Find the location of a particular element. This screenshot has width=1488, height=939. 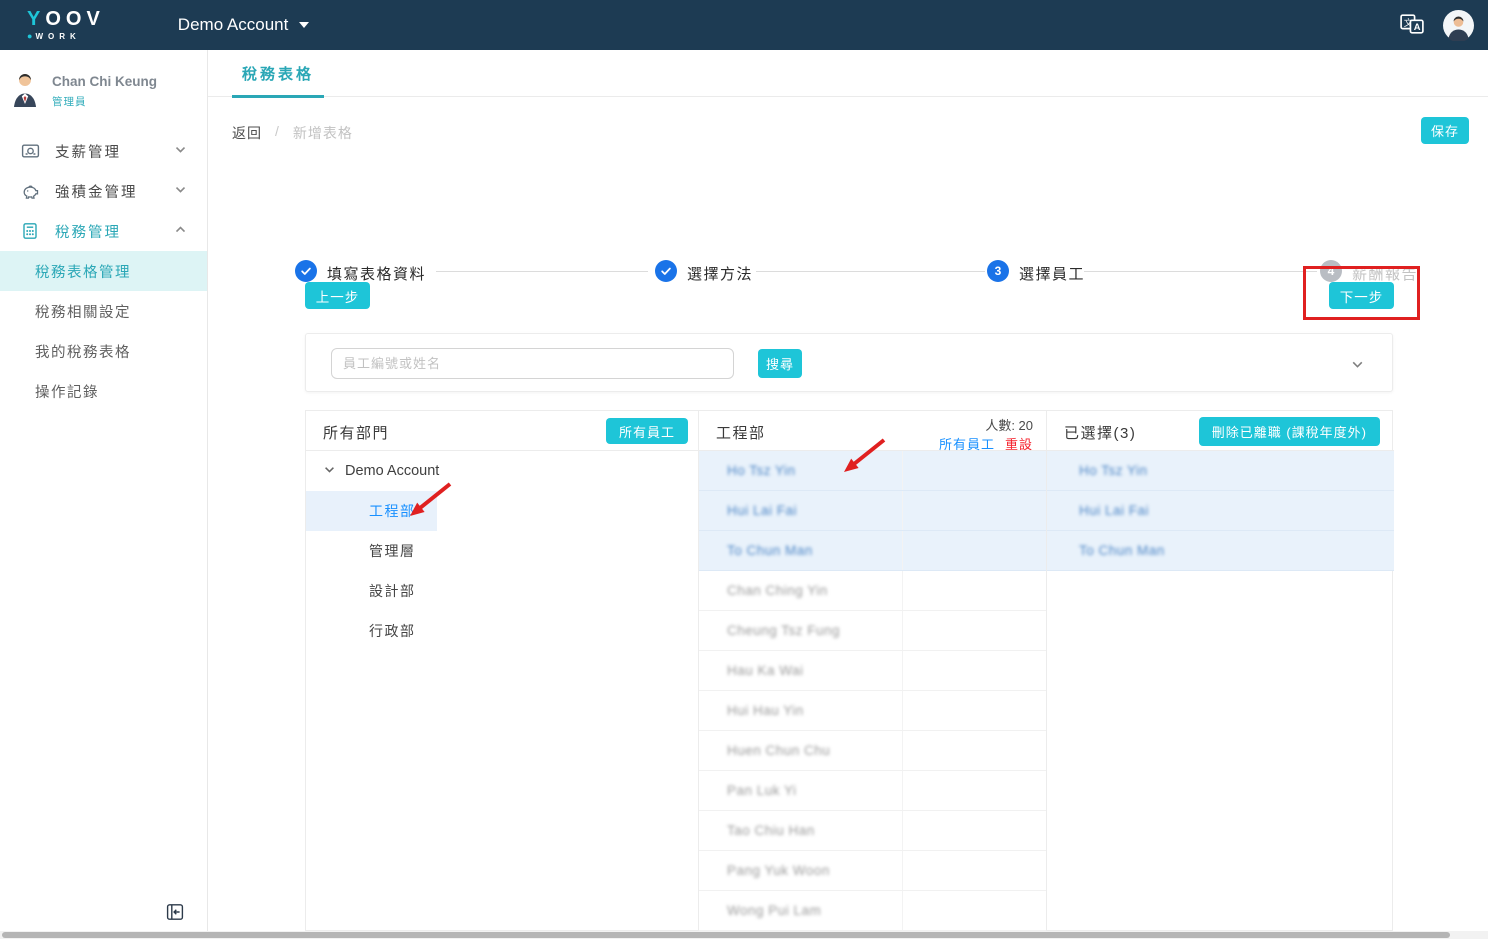

tab-active-underline is located at coordinates (278, 96).